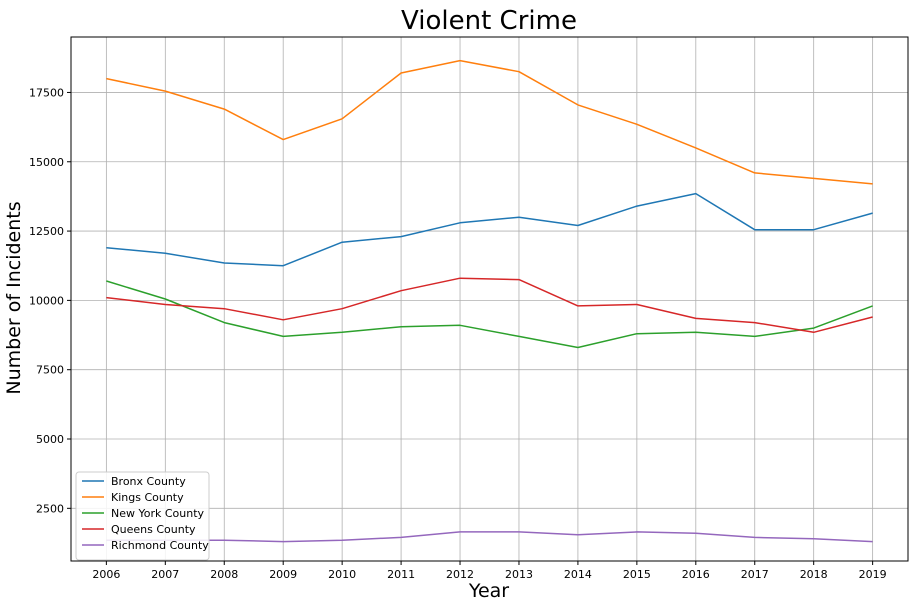 This screenshot has height=601, width=917. I want to click on y-axis-ticks: 2500 5000 7500 10000 12500 15000 17500, so click(50, 300).